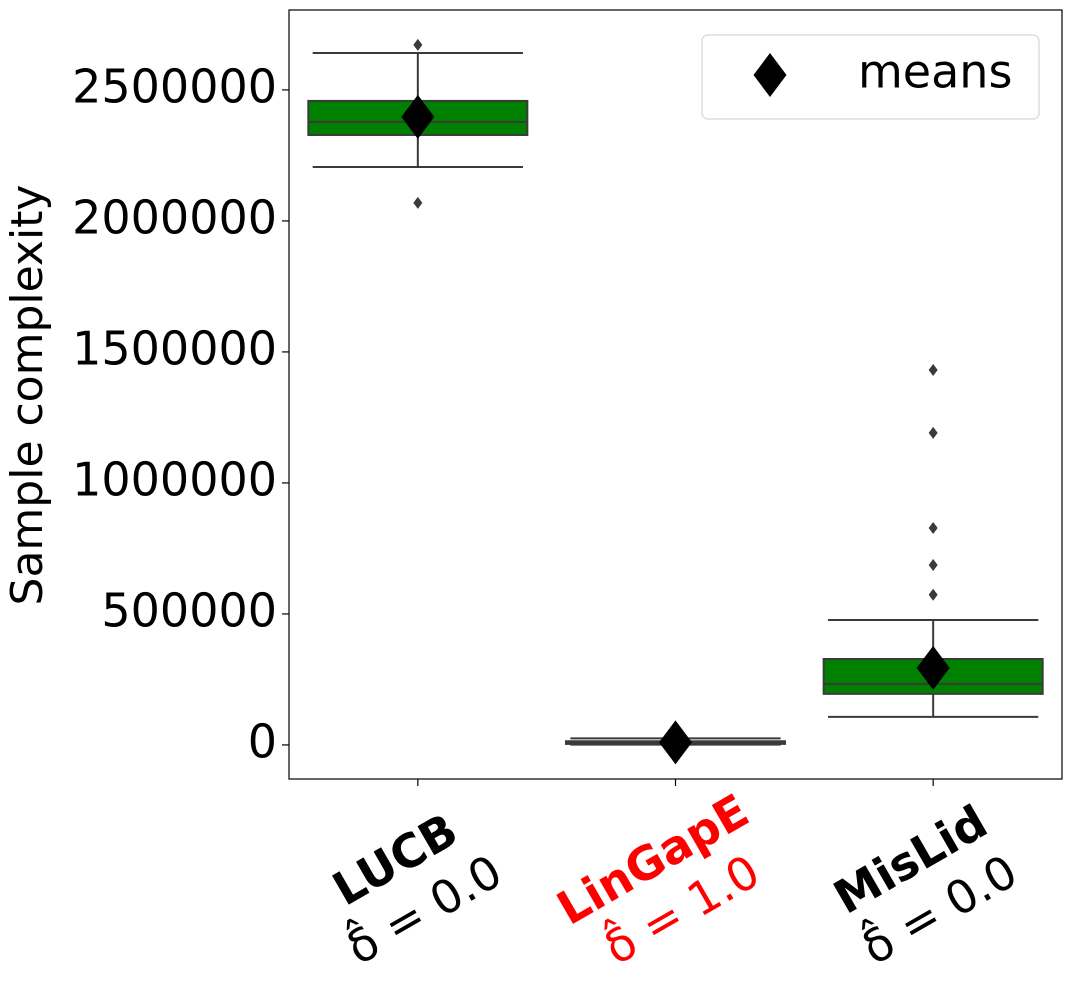 Image resolution: width=1073 pixels, height=1008 pixels. I want to click on y-tick-label: 1000000, so click(174, 479).